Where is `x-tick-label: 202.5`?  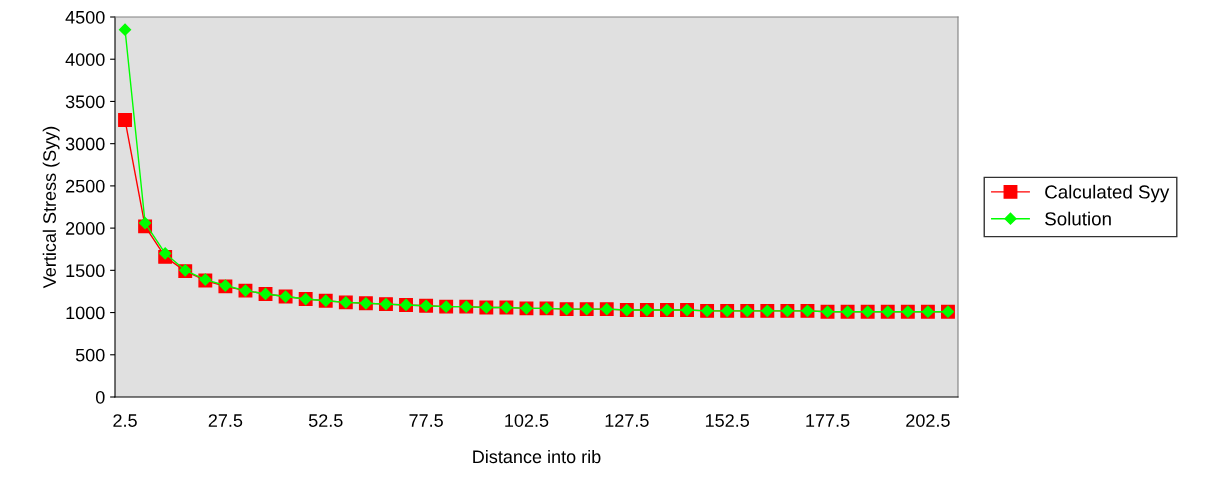
x-tick-label: 202.5 is located at coordinates (928, 420).